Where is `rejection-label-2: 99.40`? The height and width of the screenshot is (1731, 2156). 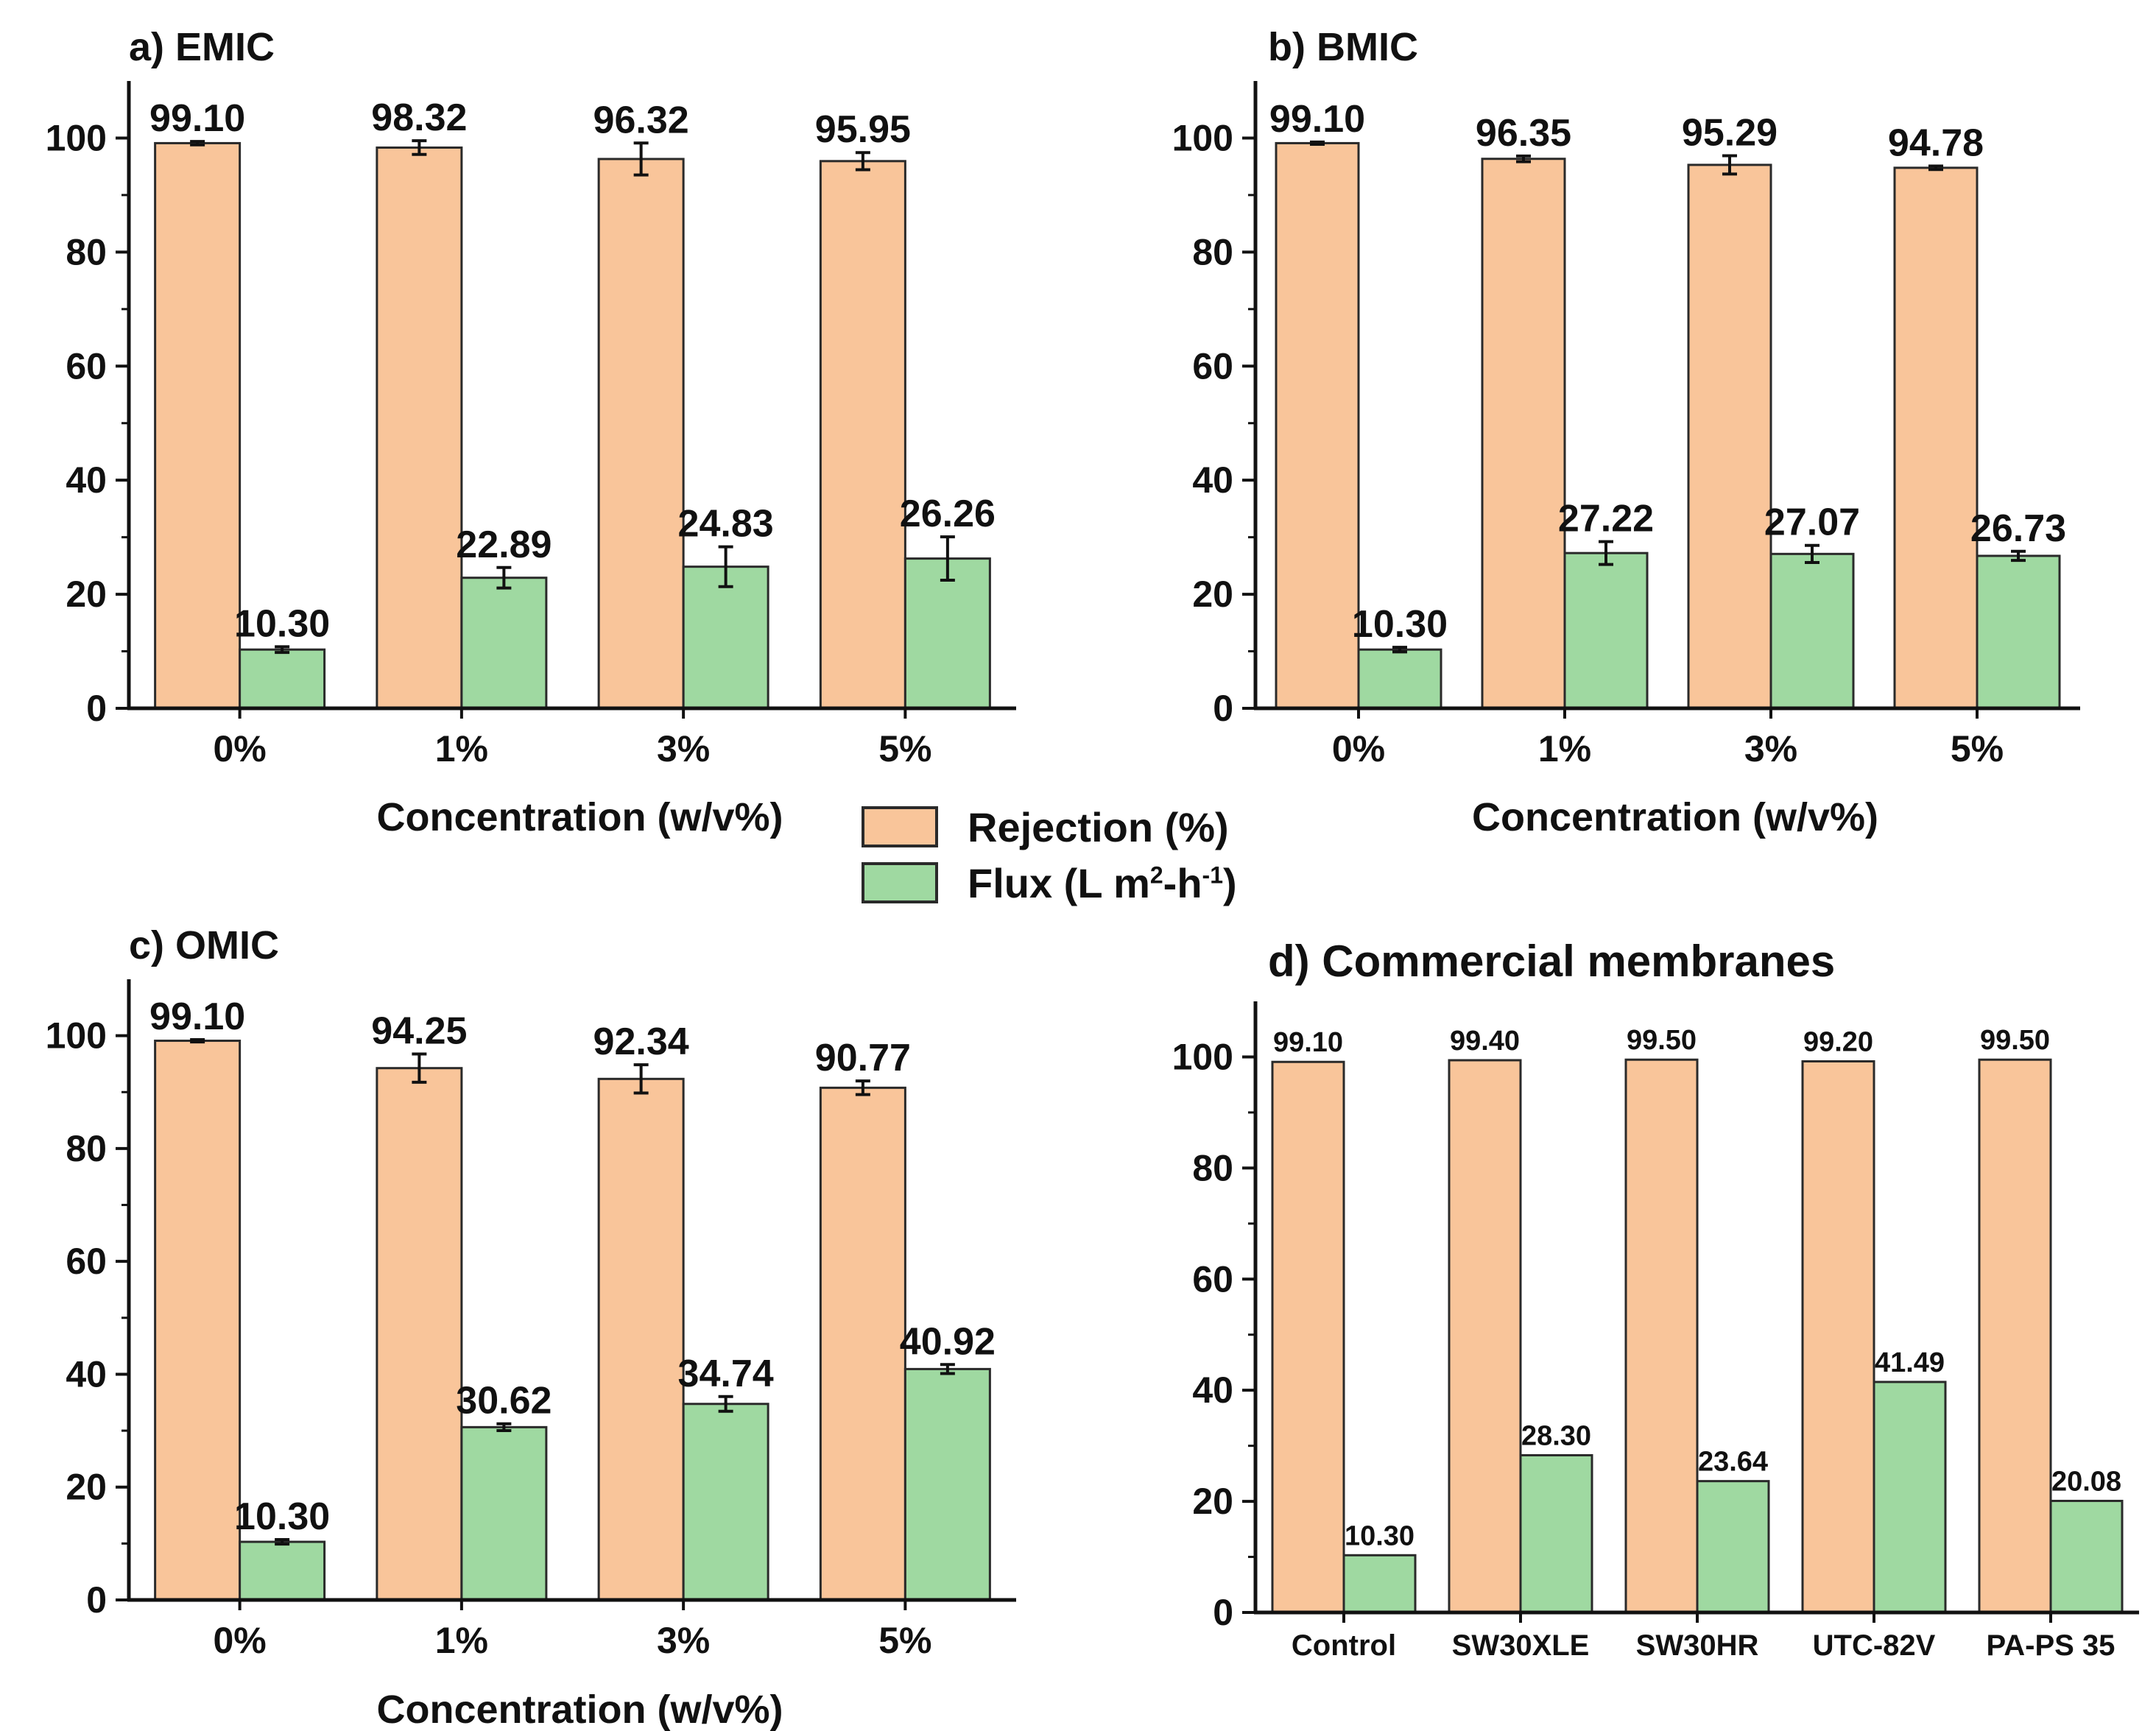
rejection-label-2: 99.40 is located at coordinates (1485, 1041).